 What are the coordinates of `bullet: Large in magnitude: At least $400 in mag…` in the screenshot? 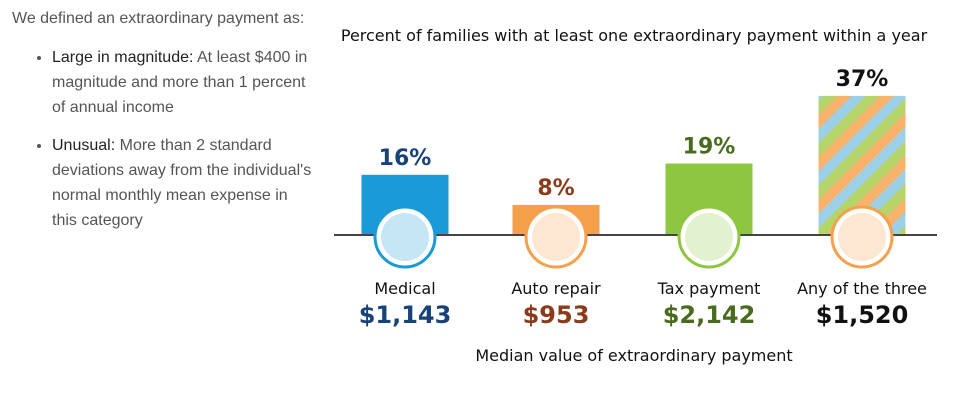 It's located at (182, 82).